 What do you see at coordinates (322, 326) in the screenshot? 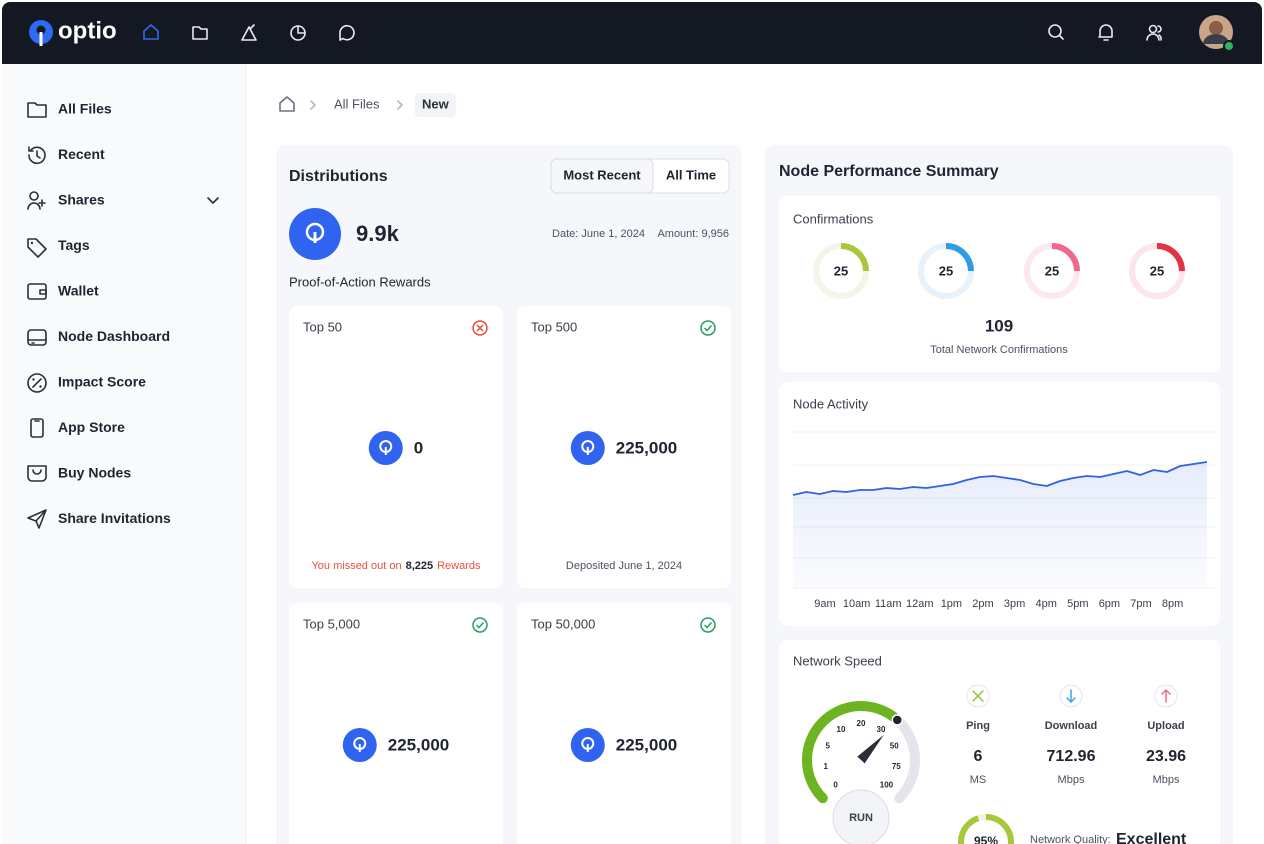
I see `tile-label: Top 50` at bounding box center [322, 326].